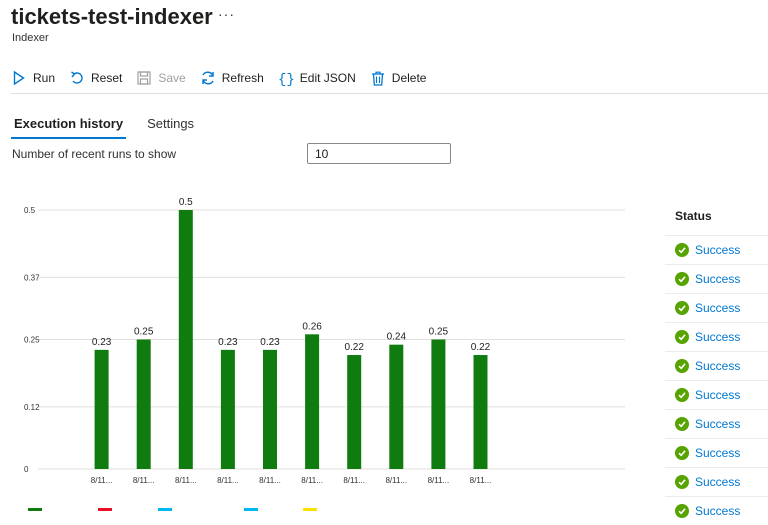 This screenshot has height=525, width=768. Describe the element at coordinates (693, 216) in the screenshot. I see `status-header: Status` at that location.